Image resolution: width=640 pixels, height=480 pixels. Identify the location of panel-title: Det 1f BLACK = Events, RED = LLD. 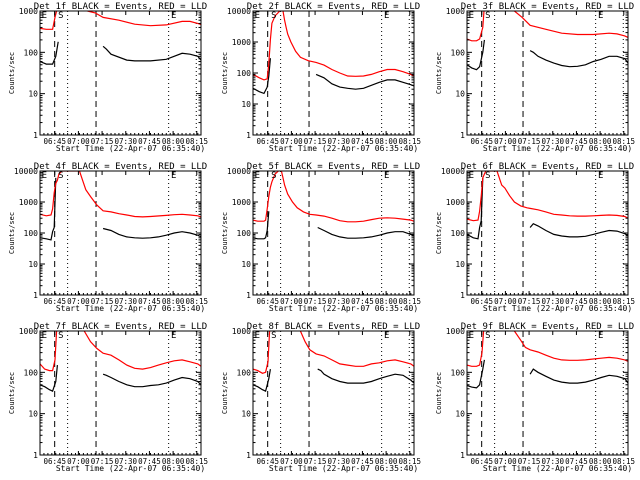
(120, 7).